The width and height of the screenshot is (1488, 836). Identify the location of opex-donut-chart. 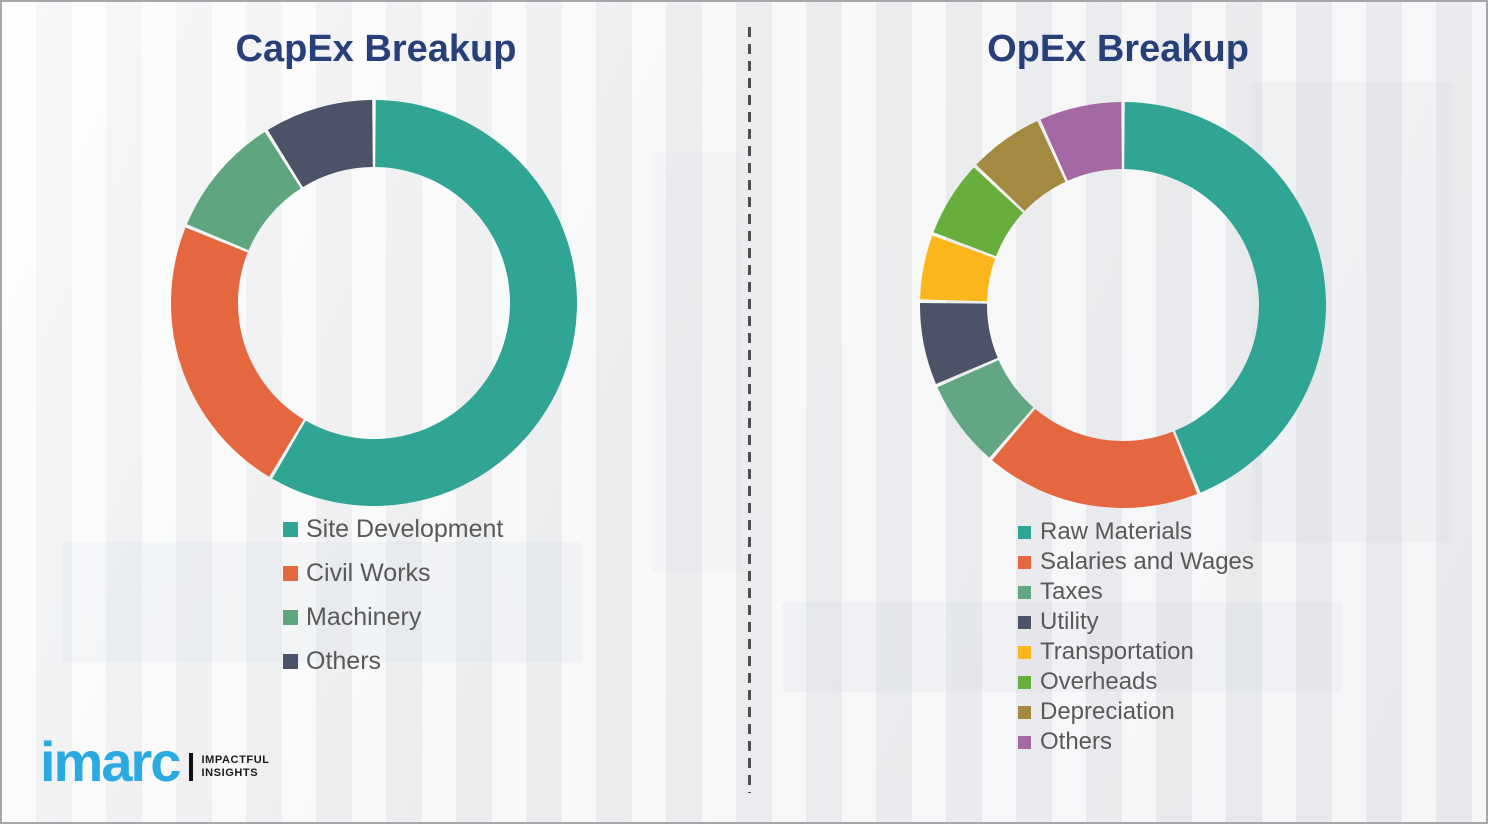
(1122, 305).